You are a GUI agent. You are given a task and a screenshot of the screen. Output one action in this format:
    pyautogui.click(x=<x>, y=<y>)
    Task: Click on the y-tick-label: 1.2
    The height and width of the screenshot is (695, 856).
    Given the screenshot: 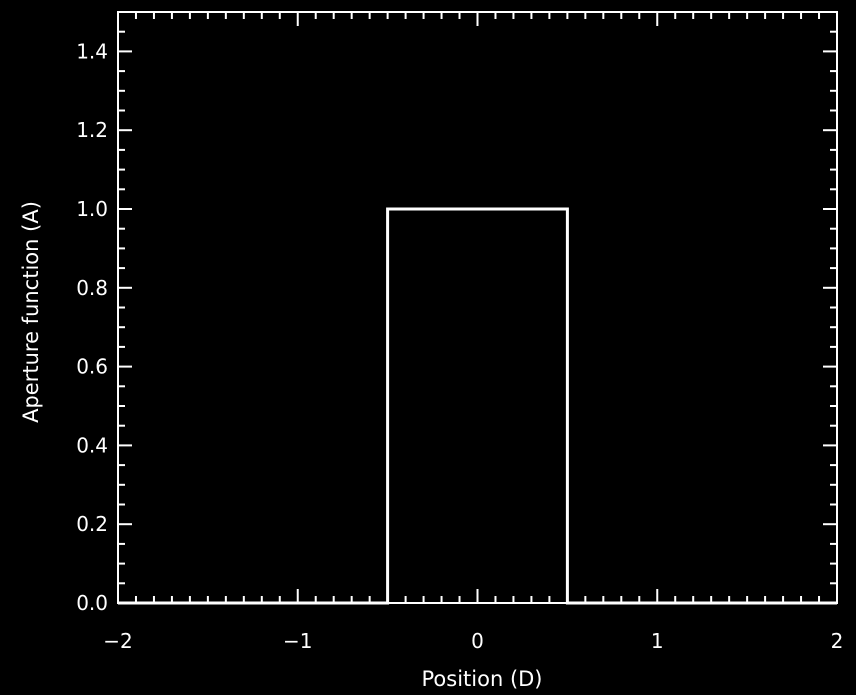 What is the action you would take?
    pyautogui.click(x=92, y=130)
    